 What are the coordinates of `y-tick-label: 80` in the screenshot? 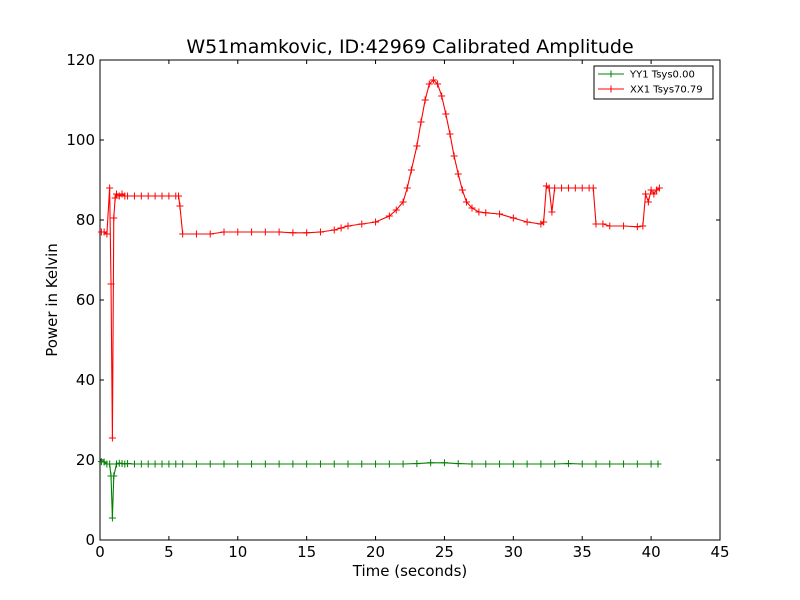 It's located at (85, 220).